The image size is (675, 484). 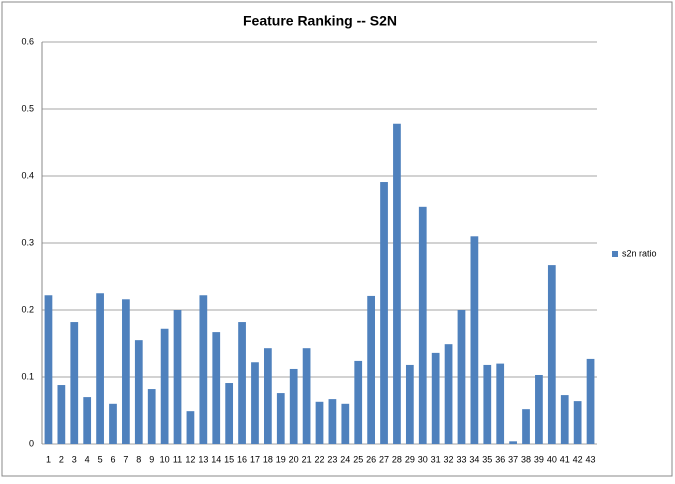 I want to click on x-tick-label: 24, so click(x=345, y=459).